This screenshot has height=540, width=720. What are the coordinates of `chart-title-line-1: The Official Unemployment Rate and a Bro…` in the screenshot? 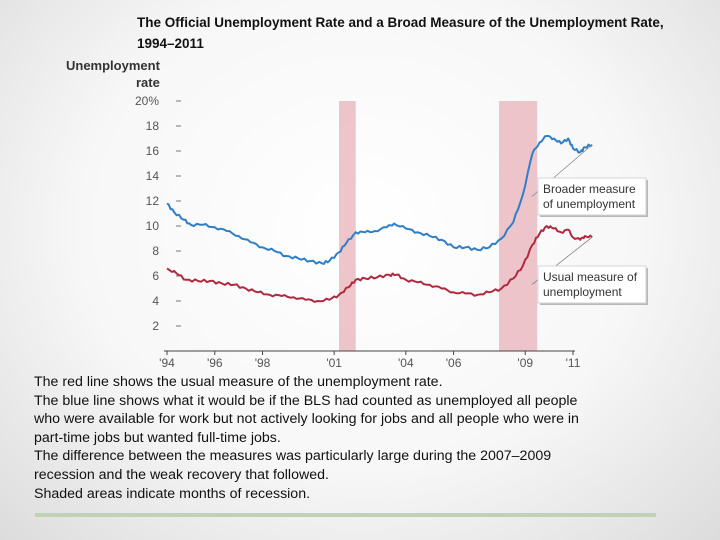 It's located at (400, 22).